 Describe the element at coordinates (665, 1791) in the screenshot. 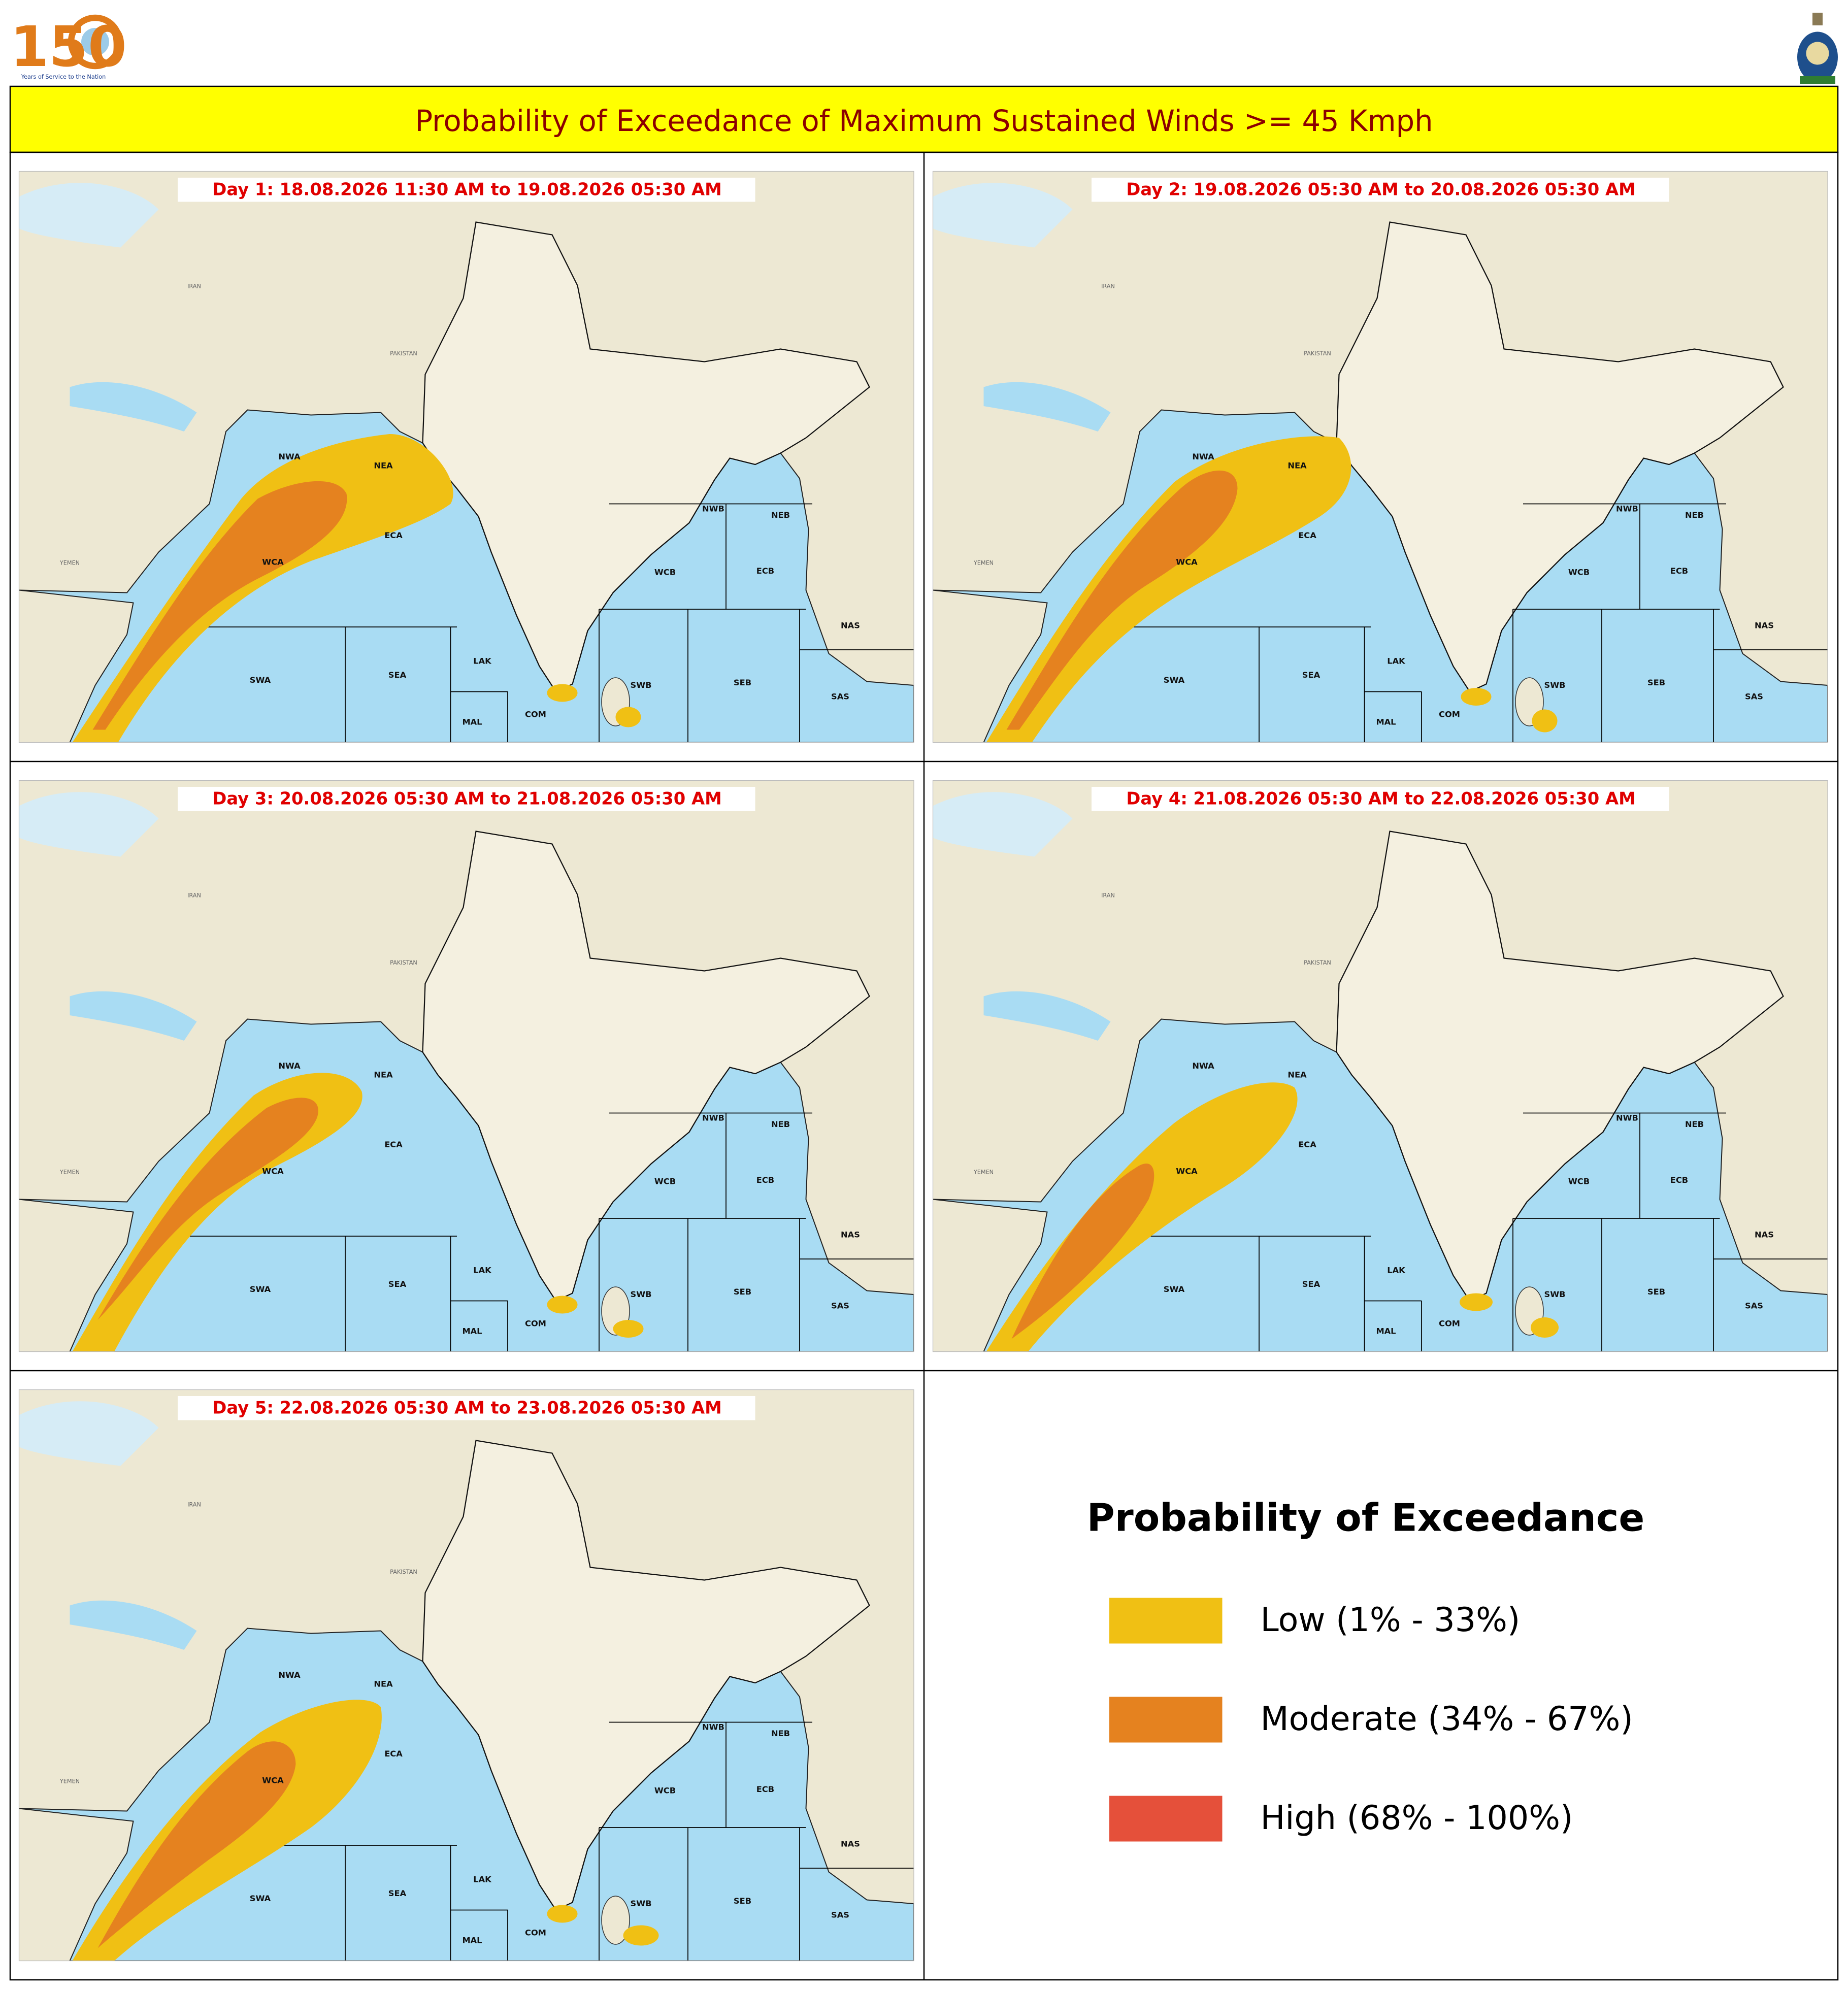

I see `region-label: WCB` at that location.